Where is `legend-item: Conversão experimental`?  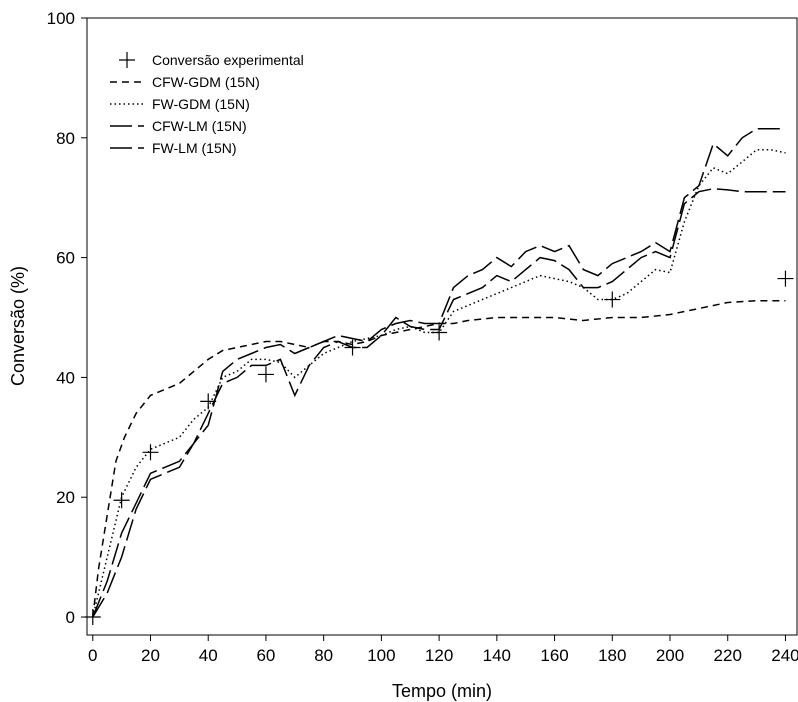 legend-item: Conversão experimental is located at coordinates (211, 60).